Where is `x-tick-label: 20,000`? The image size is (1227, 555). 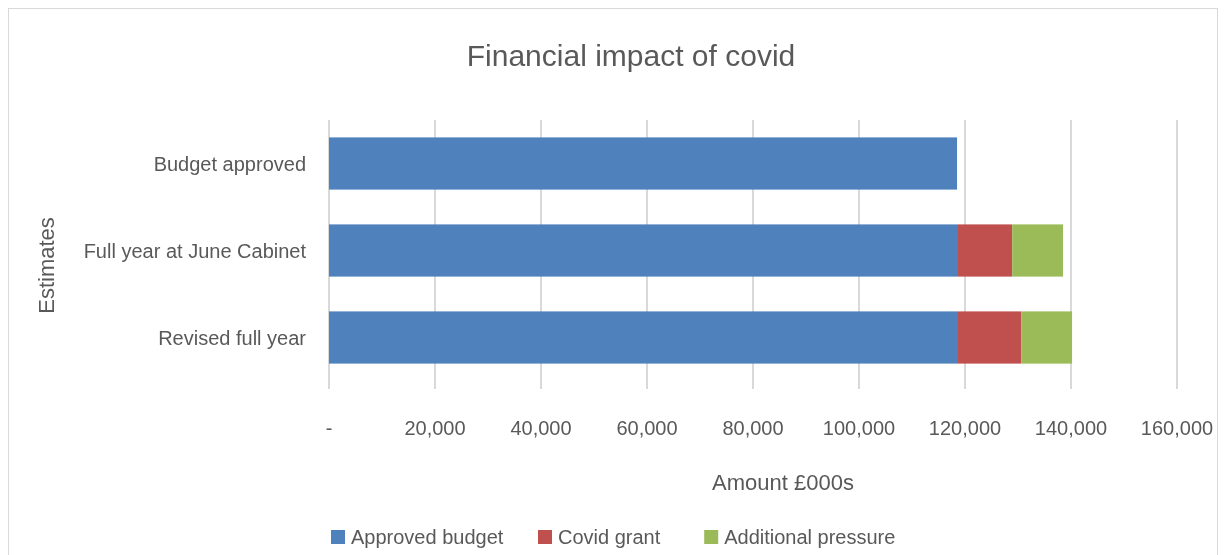 x-tick-label: 20,000 is located at coordinates (435, 428).